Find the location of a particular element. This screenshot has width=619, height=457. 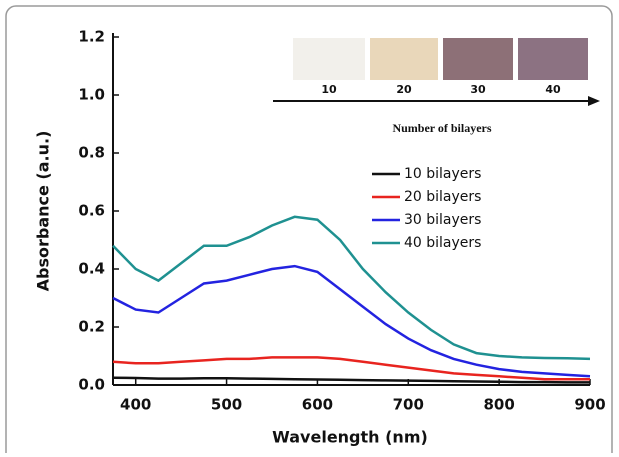

inset-label: 20 is located at coordinates (404, 89).